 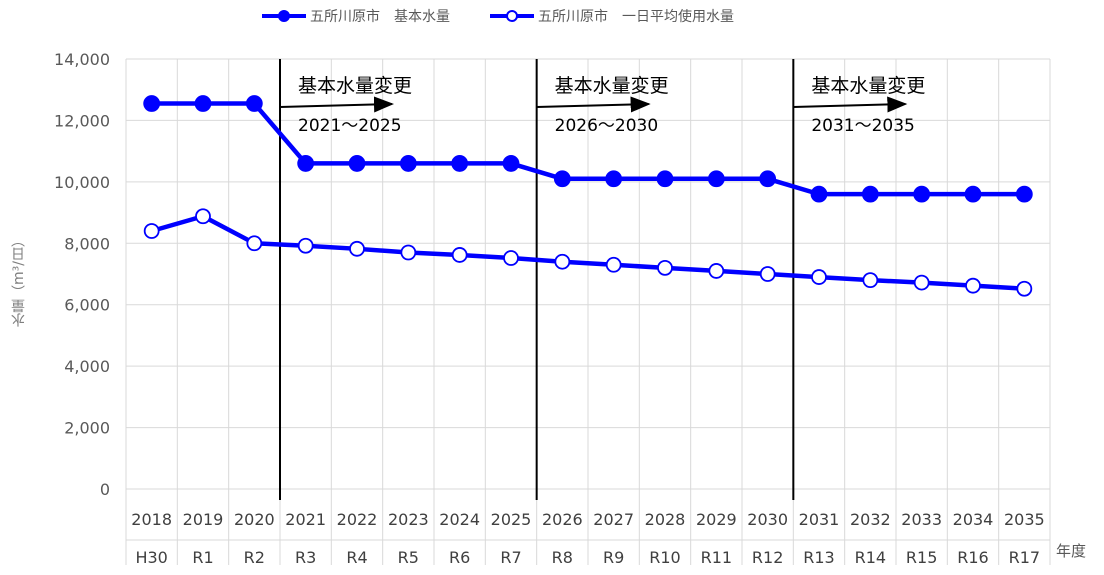 What do you see at coordinates (82, 59) in the screenshot?
I see `y-tick-label: 14,000` at bounding box center [82, 59].